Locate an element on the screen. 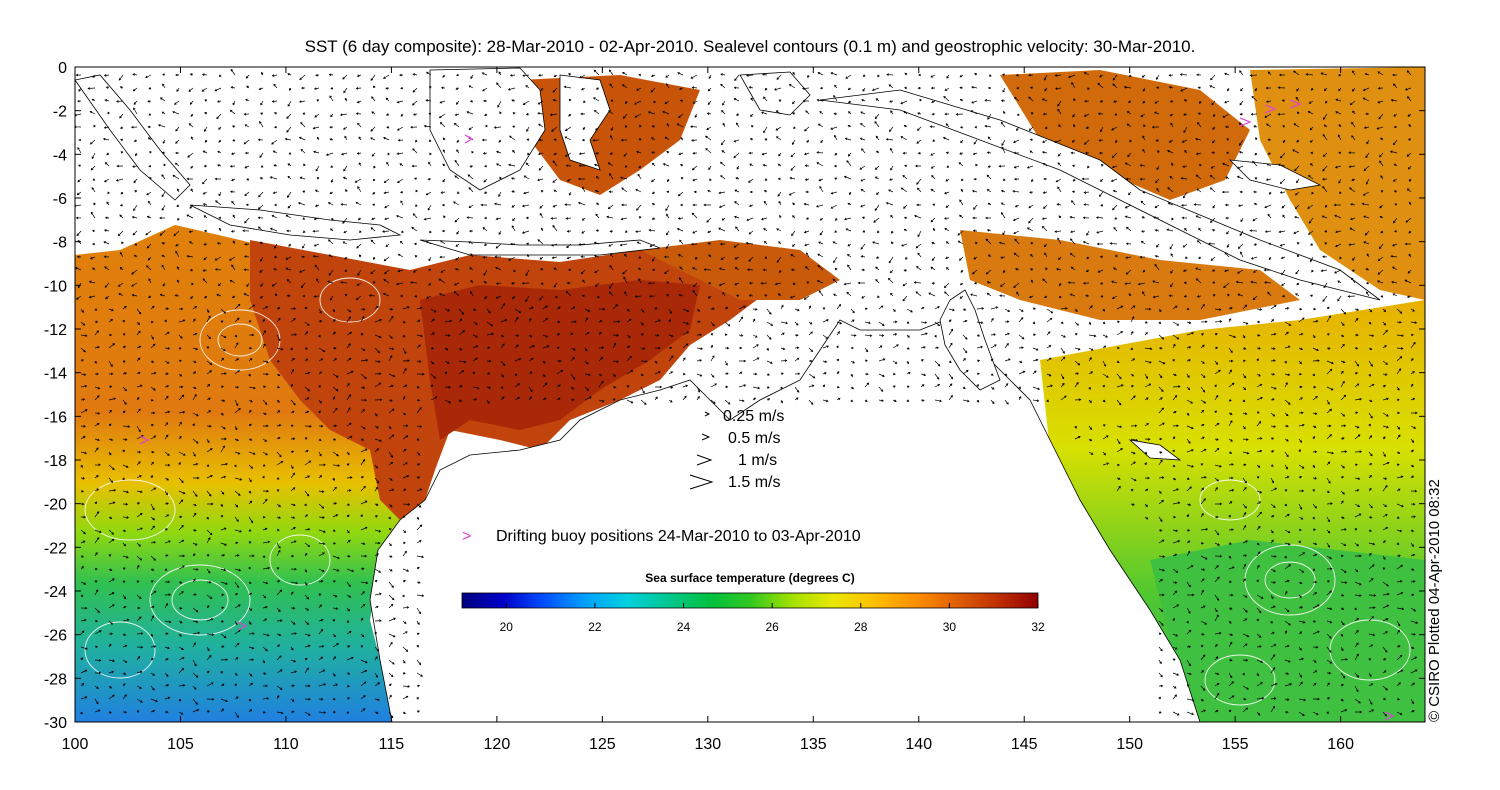 Image resolution: width=1500 pixels, height=790 pixels. velocity-legend-row-2: 0.5 m/s is located at coordinates (740, 438).